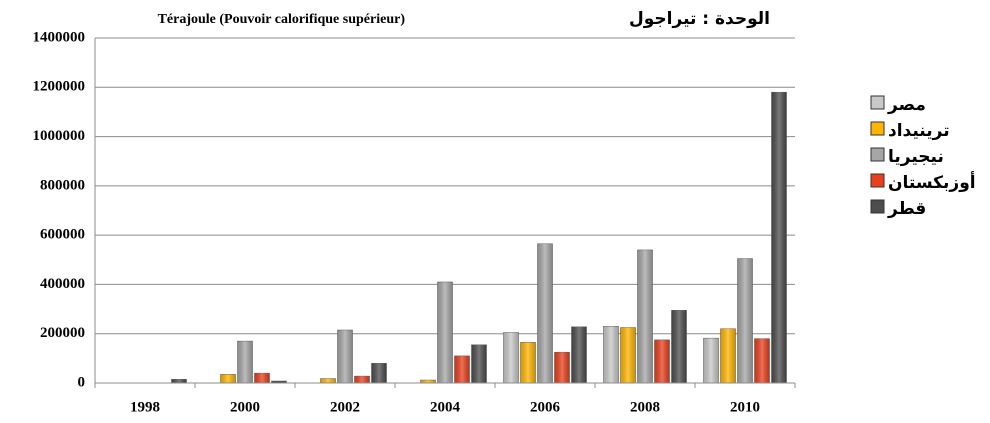 The image size is (990, 423). What do you see at coordinates (916, 157) in the screenshot?
I see `legend-label: نيجيريا` at bounding box center [916, 157].